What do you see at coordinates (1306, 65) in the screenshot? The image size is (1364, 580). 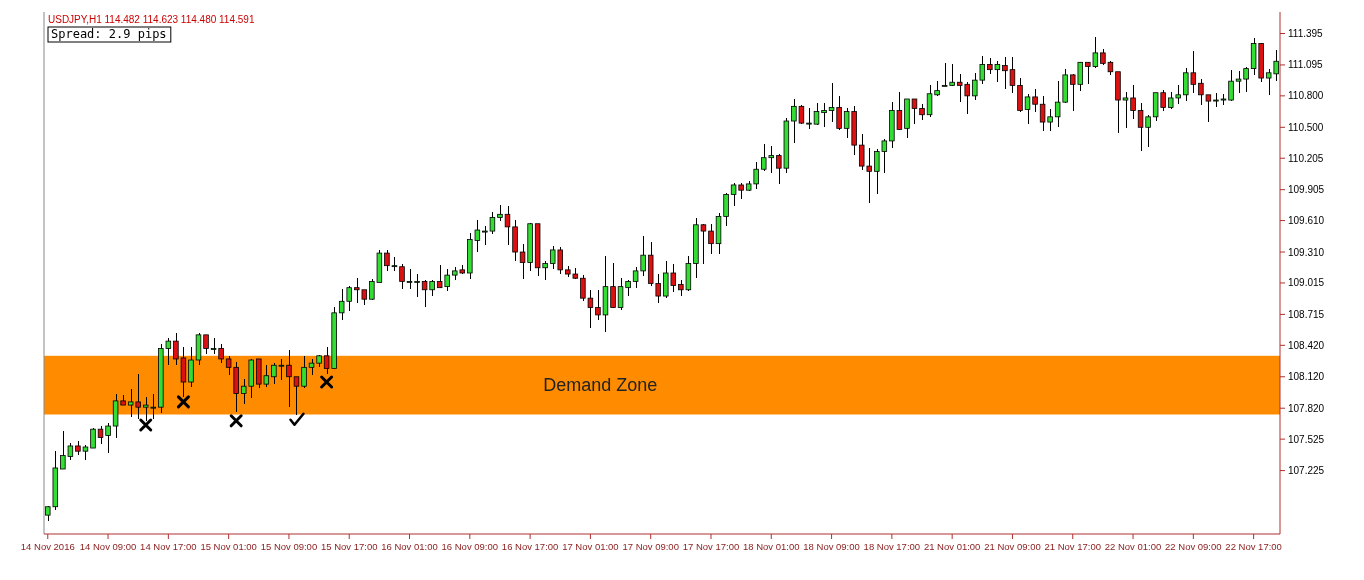 I see `y-tick-label: 111.095` at bounding box center [1306, 65].